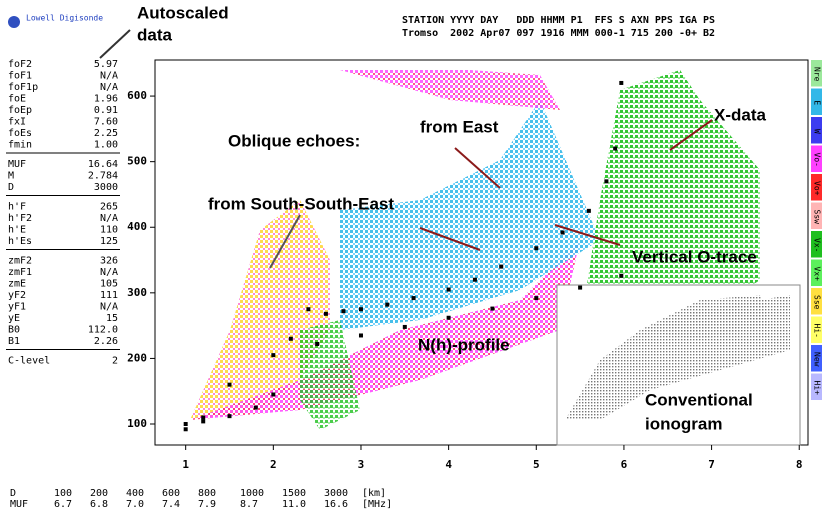  I want to click on legend-label: Vx-, so click(817, 245).